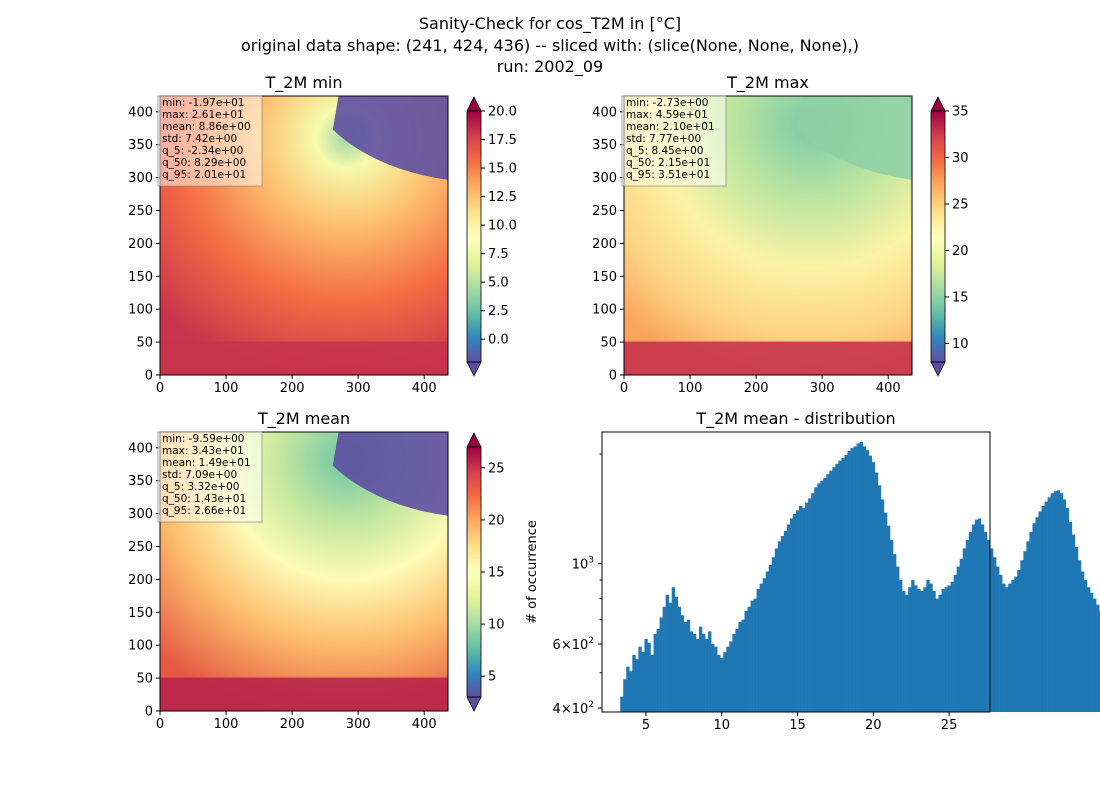 This screenshot has width=1100, height=800. I want to click on stats-line: q_95: 2.01e+01, so click(204, 175).